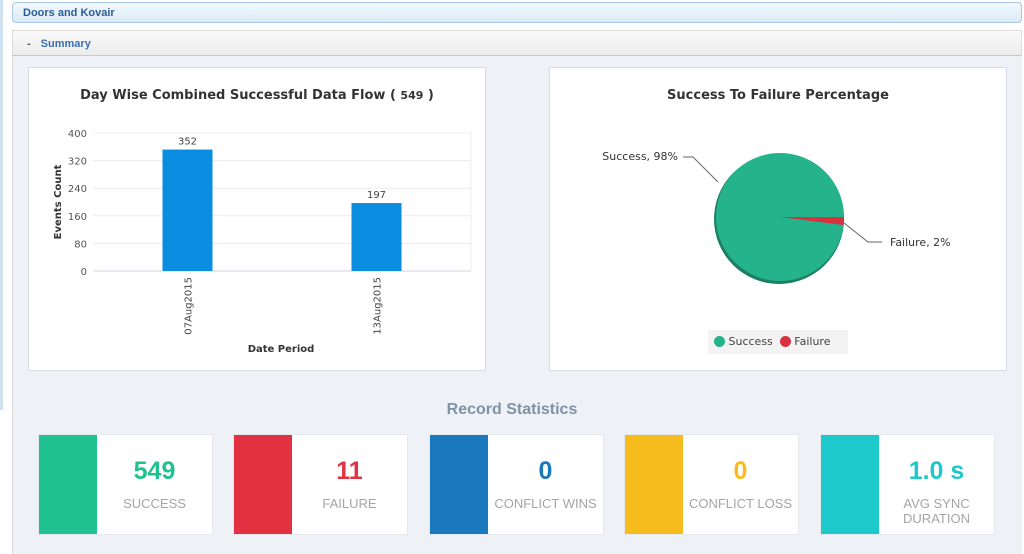 This screenshot has height=554, width=1024. I want to click on bar-data-label: 352, so click(187, 142).